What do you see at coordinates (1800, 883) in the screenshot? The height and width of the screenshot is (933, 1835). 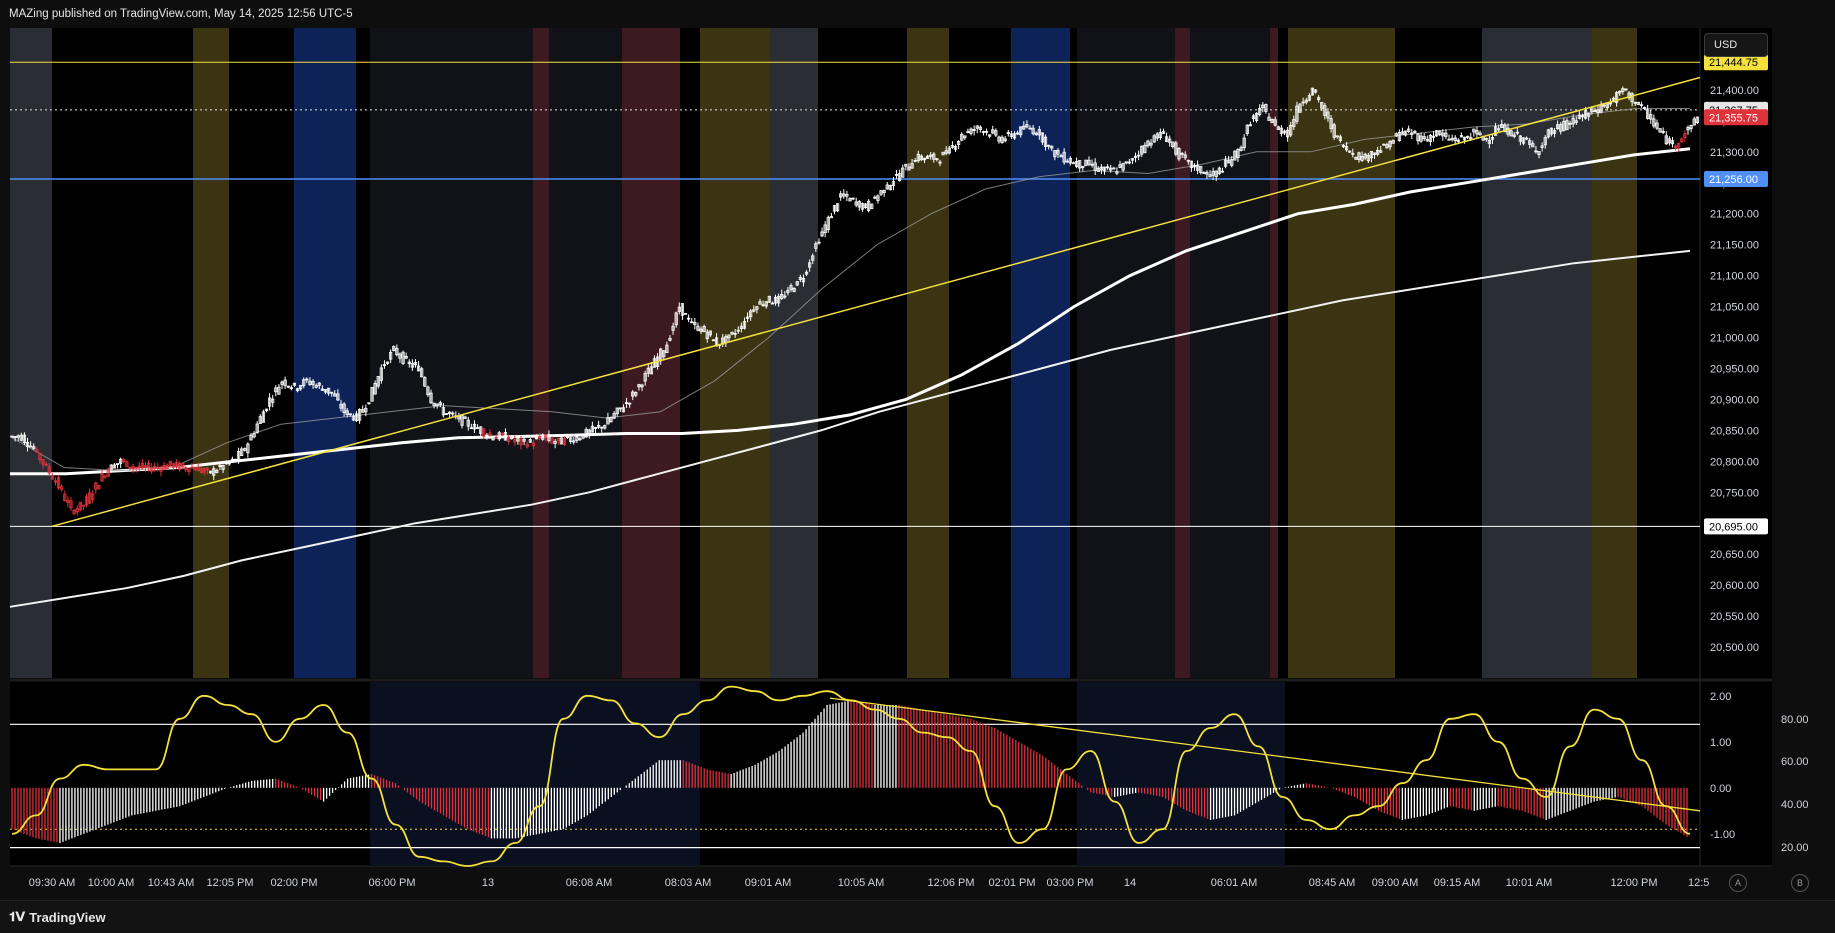 I see `b-button: B` at bounding box center [1800, 883].